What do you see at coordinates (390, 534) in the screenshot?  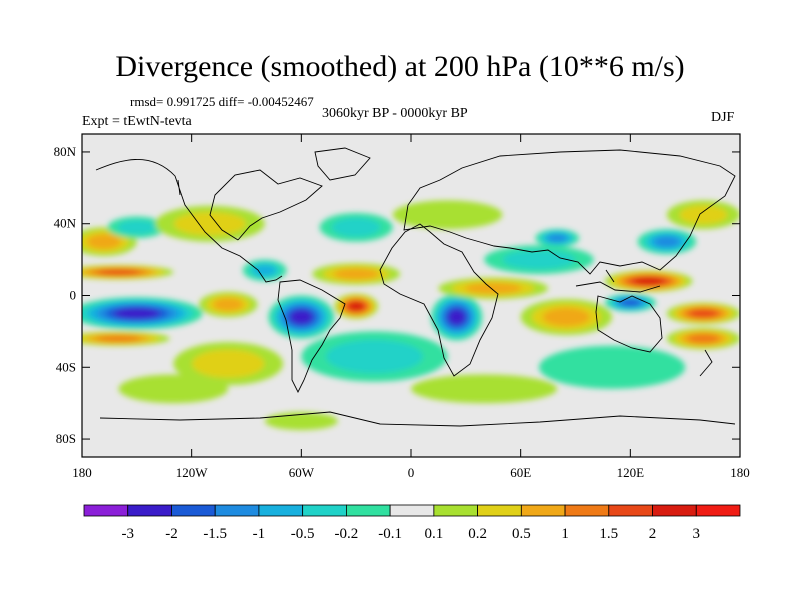 I see `colorbar-label: -0.1` at bounding box center [390, 534].